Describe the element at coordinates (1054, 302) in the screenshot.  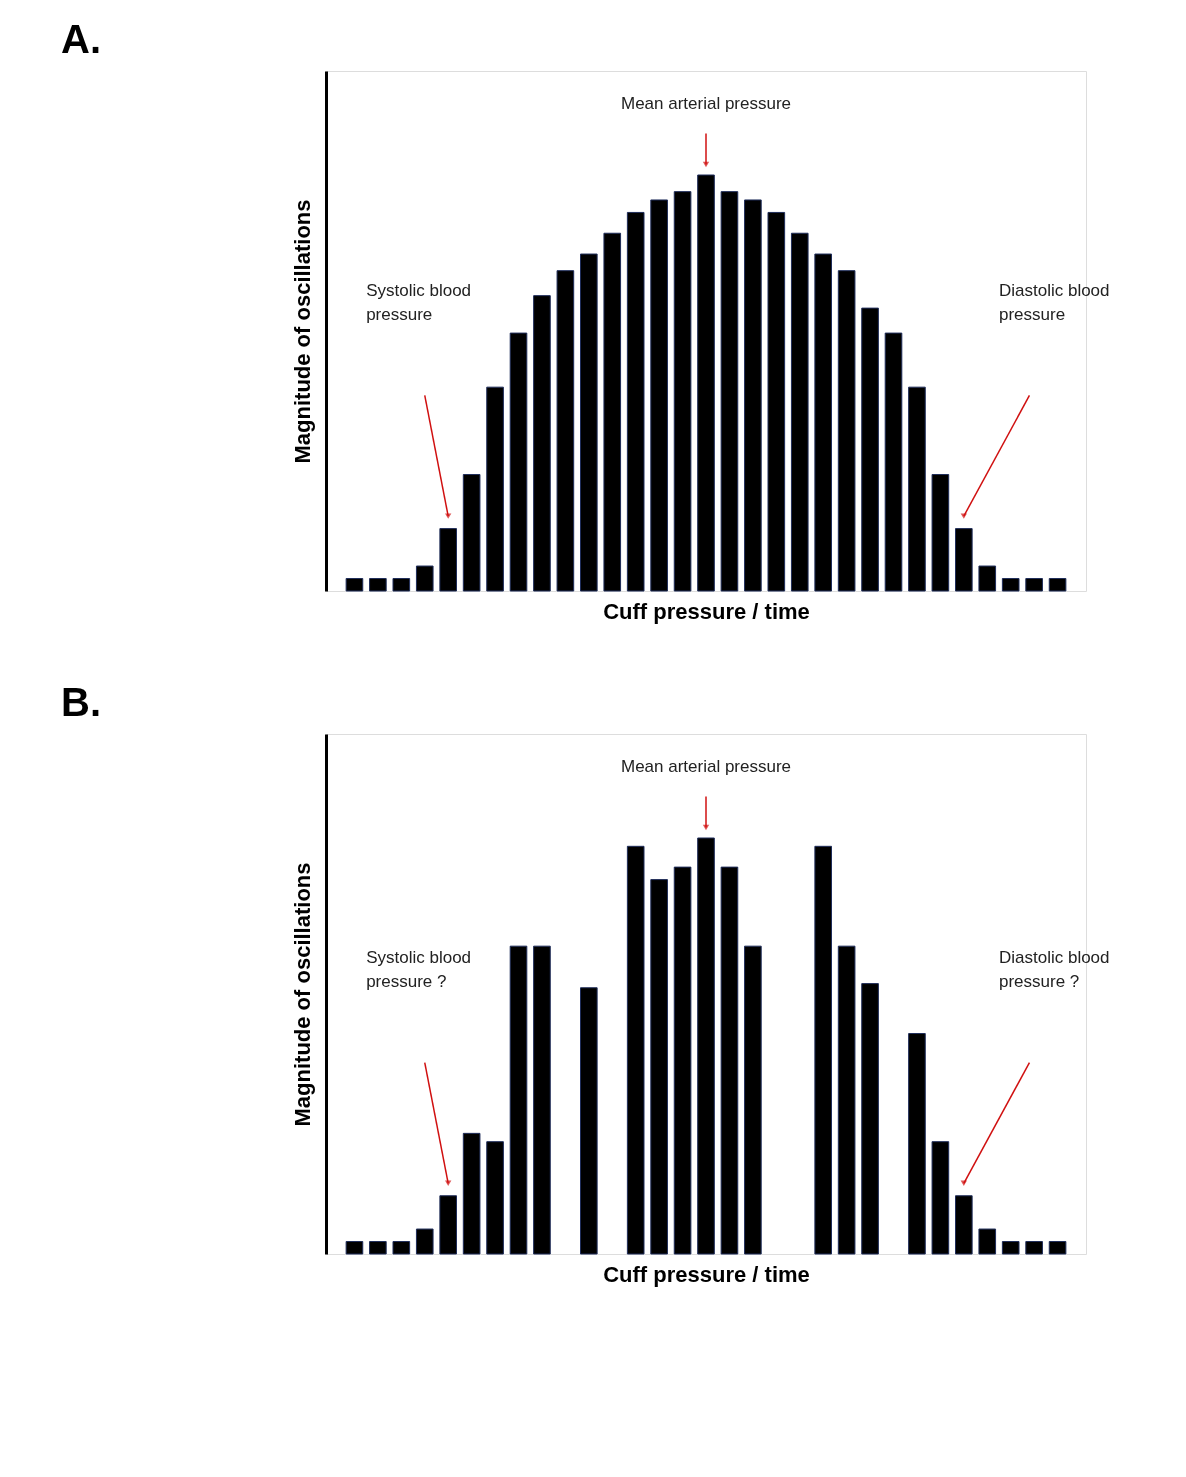
I see `annotation: Diastolic blood pressure` at that location.